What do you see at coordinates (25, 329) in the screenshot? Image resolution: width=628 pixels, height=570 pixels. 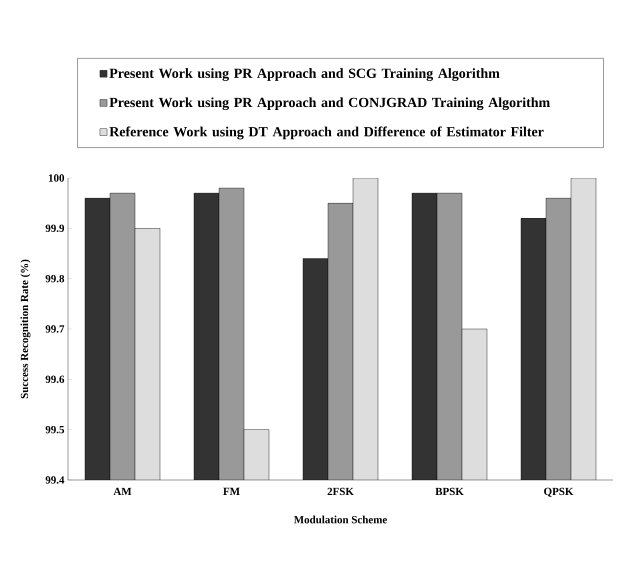 I see `y-axis-title: Success Recognition Rate (%)` at bounding box center [25, 329].